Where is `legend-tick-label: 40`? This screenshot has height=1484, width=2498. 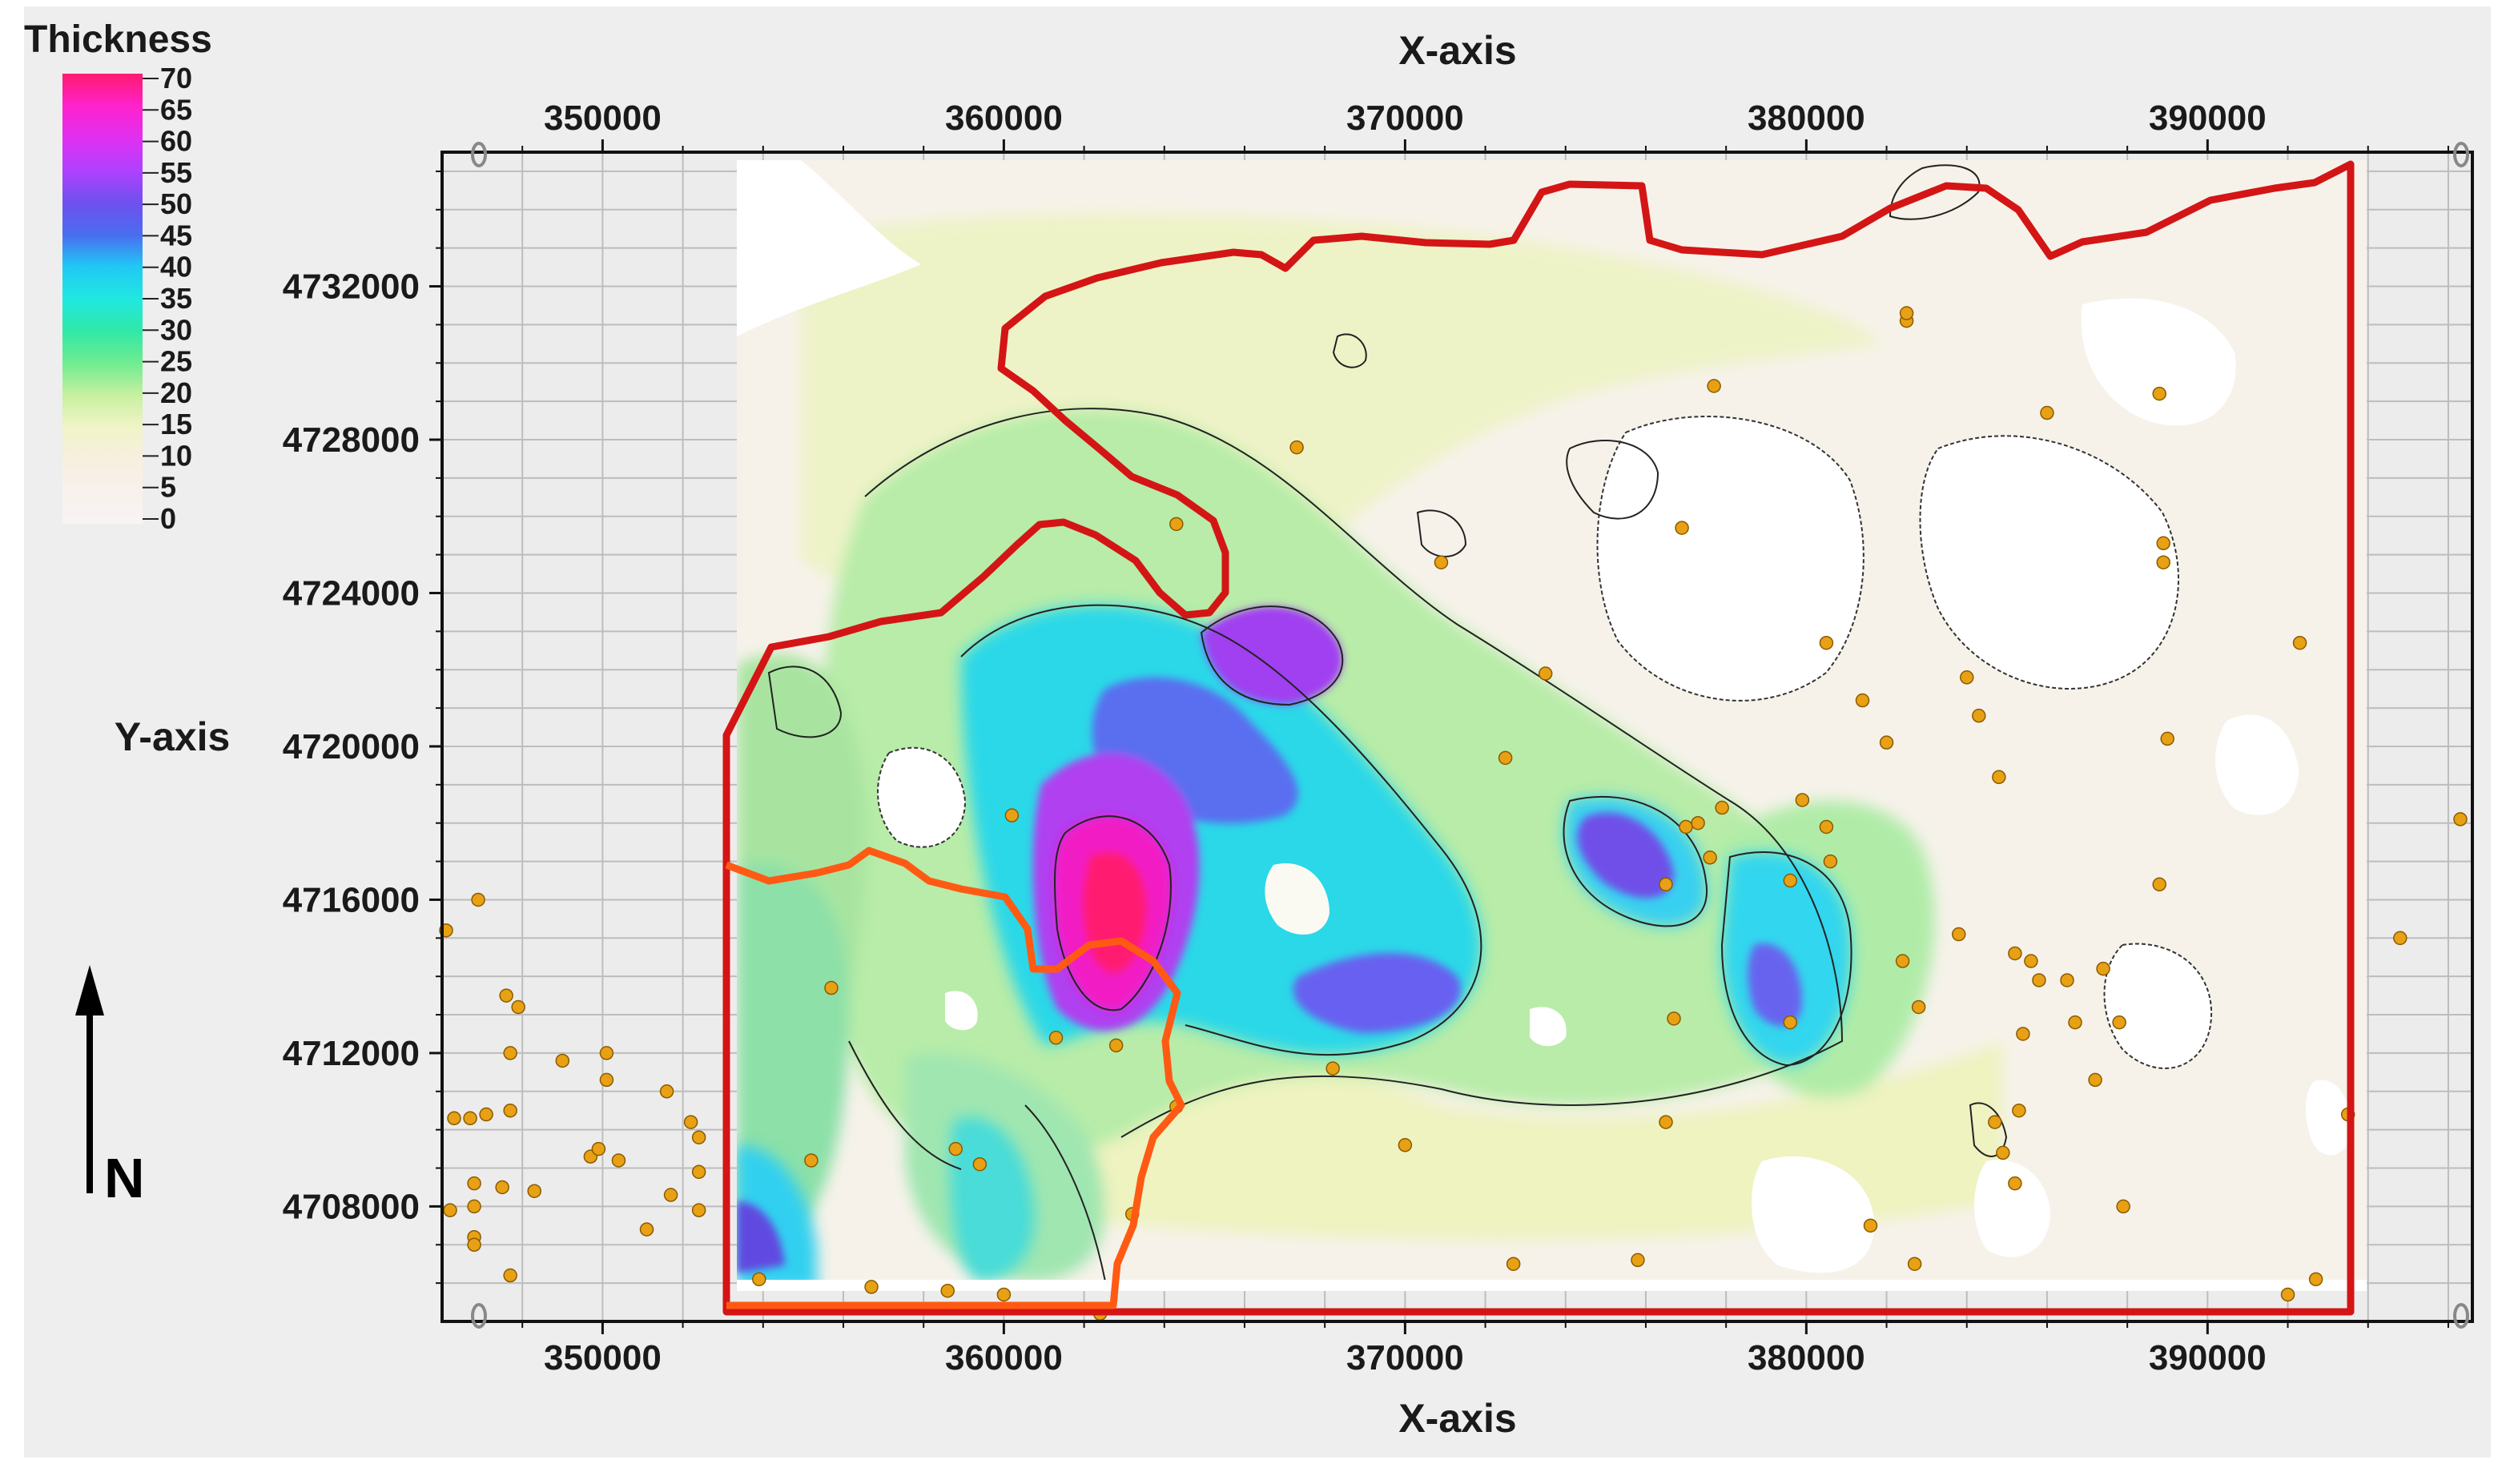 legend-tick-label: 40 is located at coordinates (176, 267).